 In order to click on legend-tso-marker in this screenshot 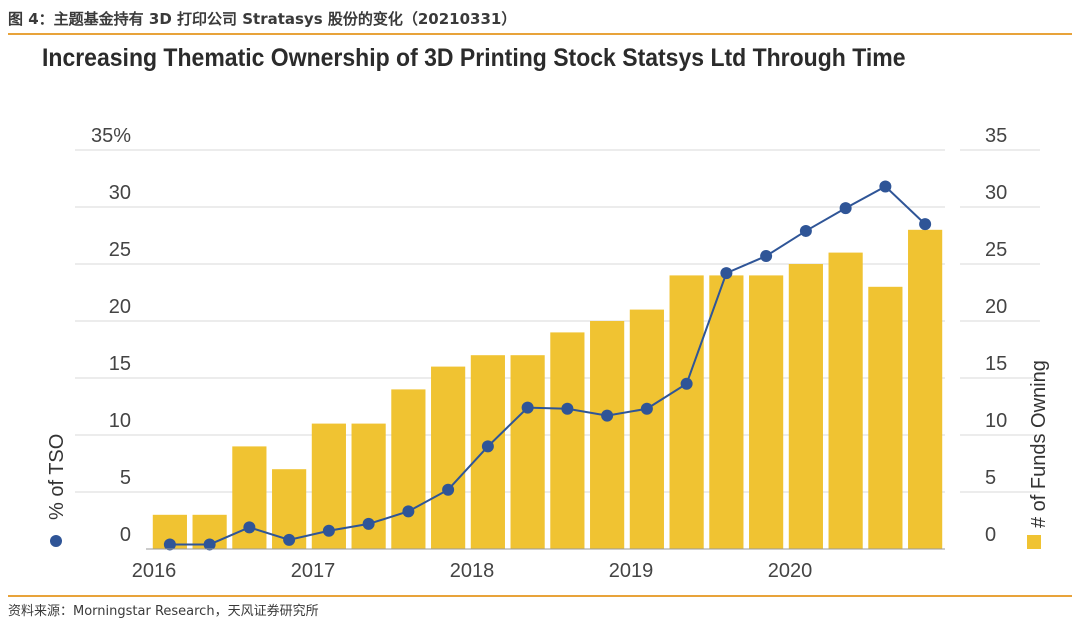, I will do `click(56, 541)`.